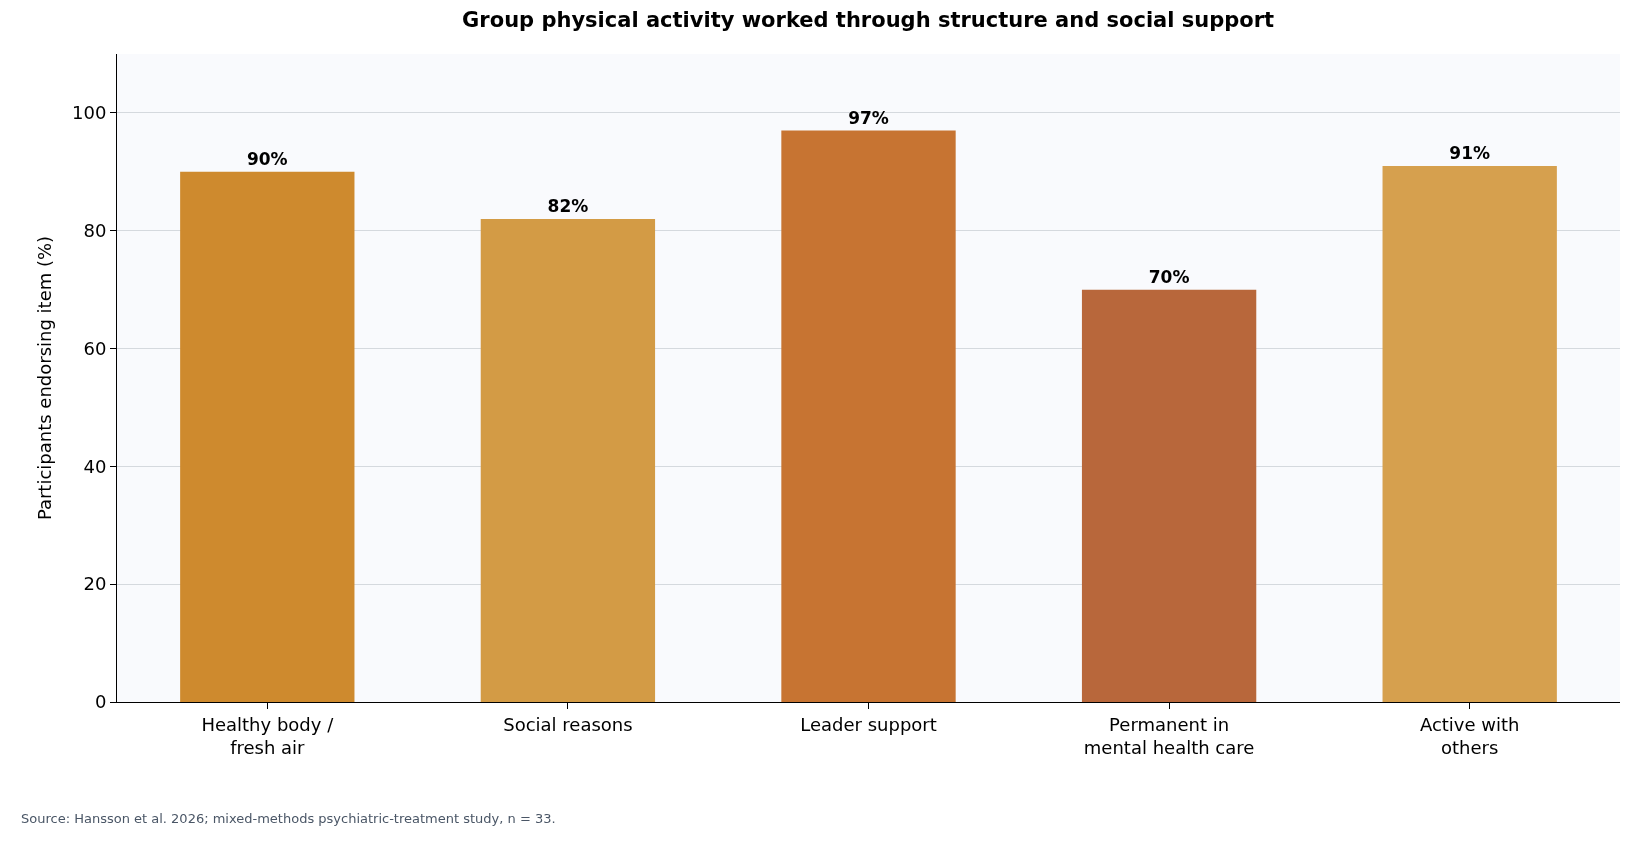  What do you see at coordinates (868, 117) in the screenshot?
I see `data-label: 97%` at bounding box center [868, 117].